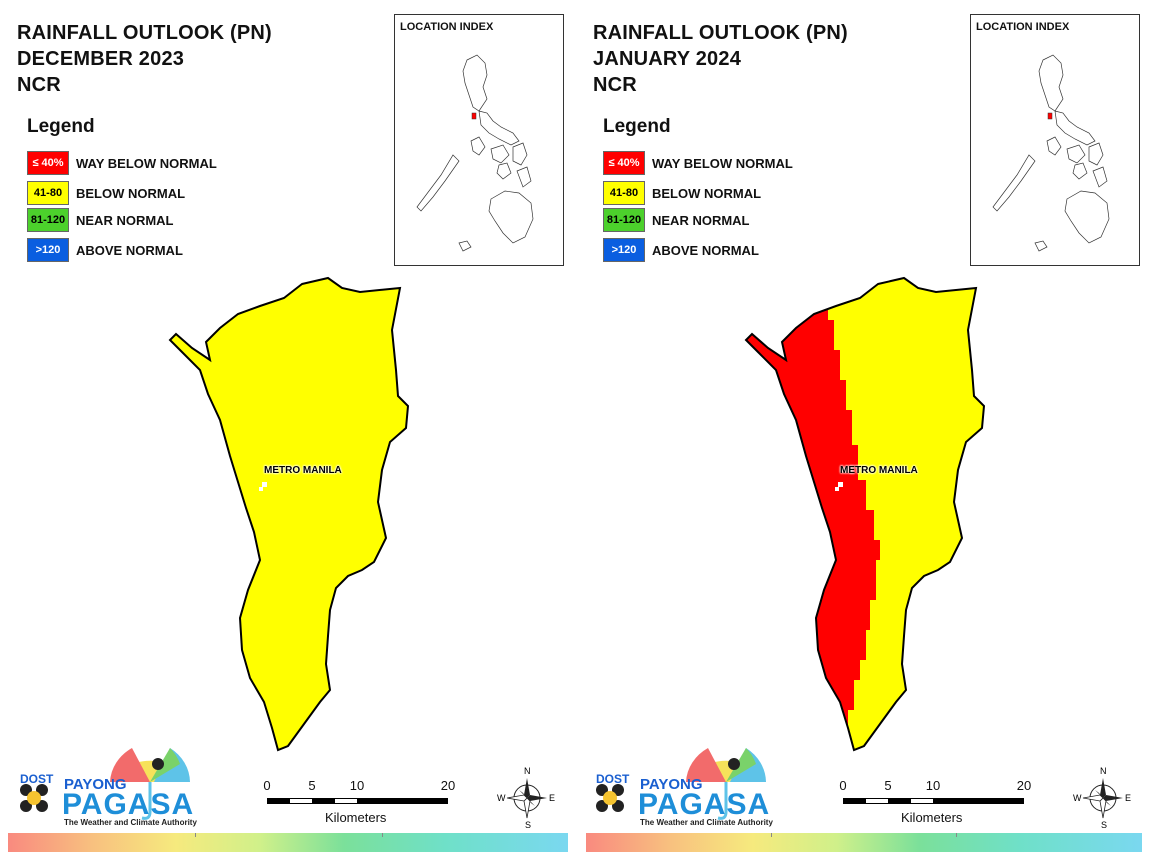  What do you see at coordinates (667, 59) in the screenshot?
I see `title-line-2: JANUARY 2024` at bounding box center [667, 59].